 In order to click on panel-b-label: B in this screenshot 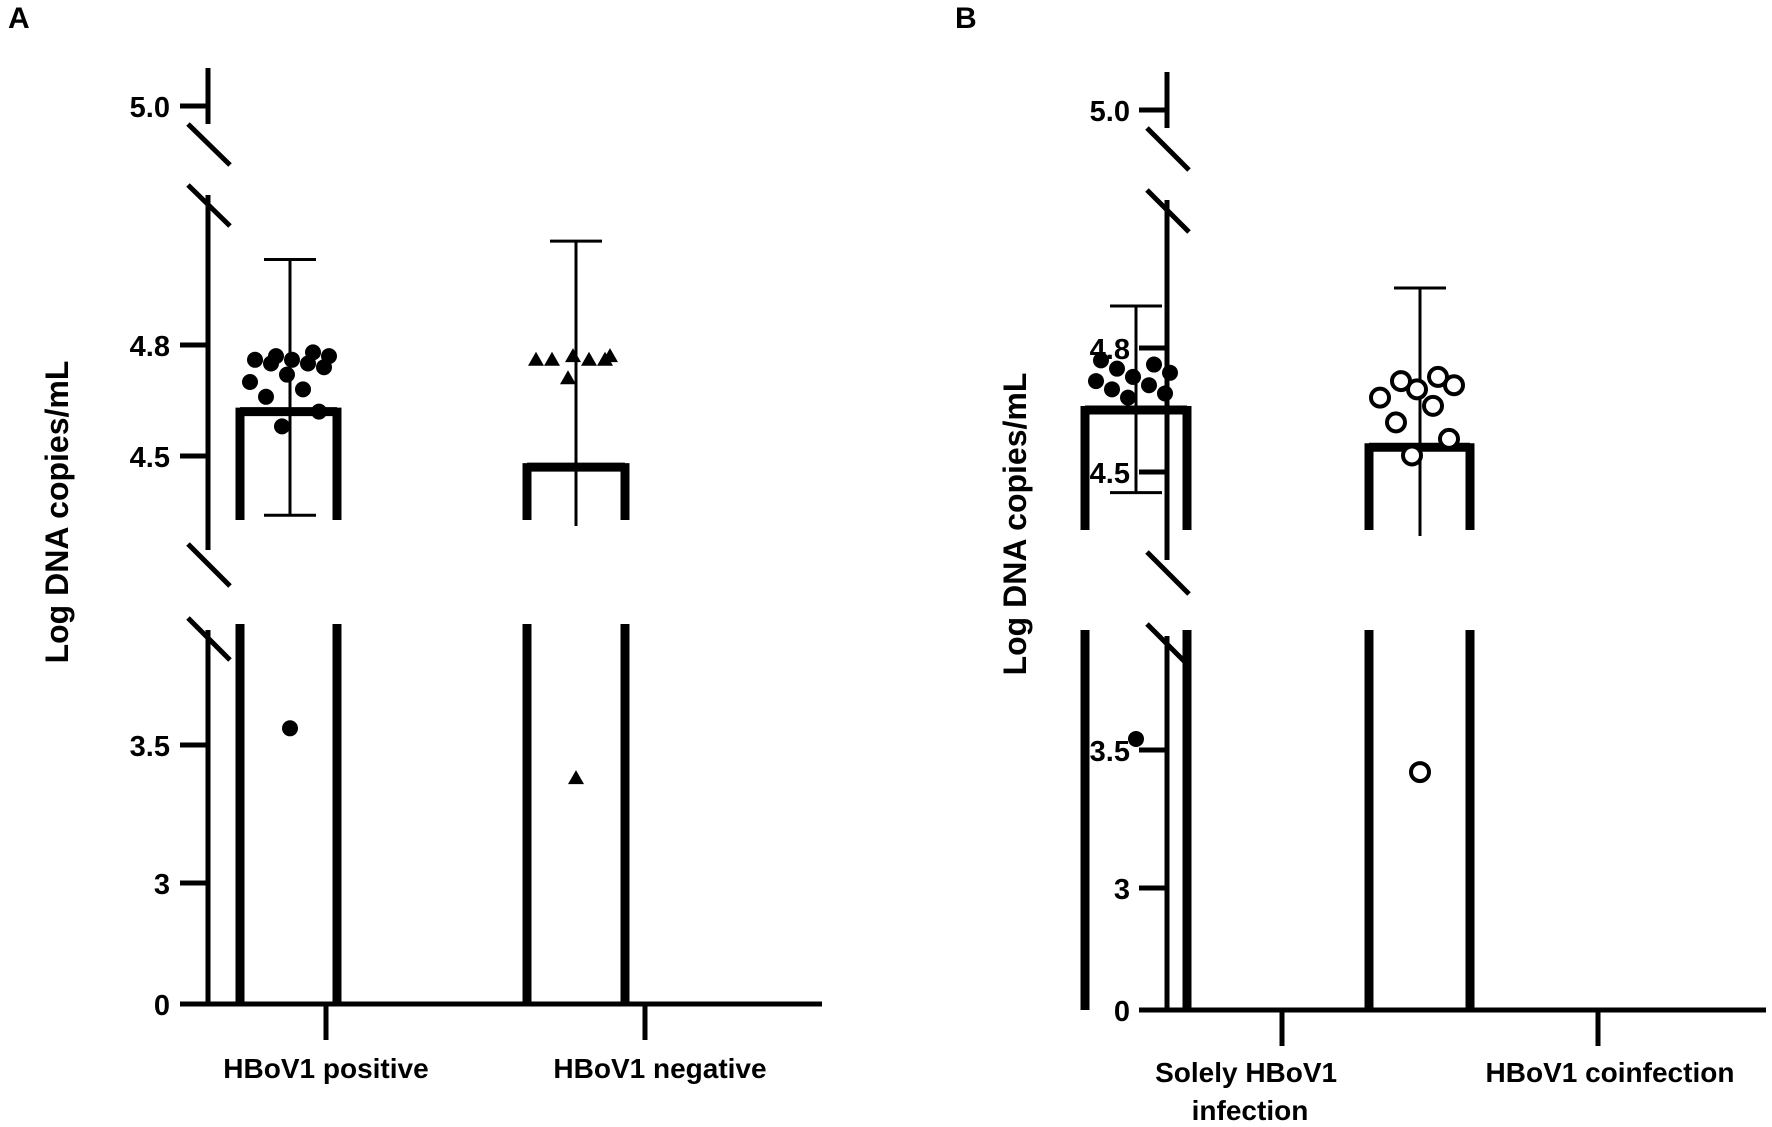, I will do `click(966, 18)`.